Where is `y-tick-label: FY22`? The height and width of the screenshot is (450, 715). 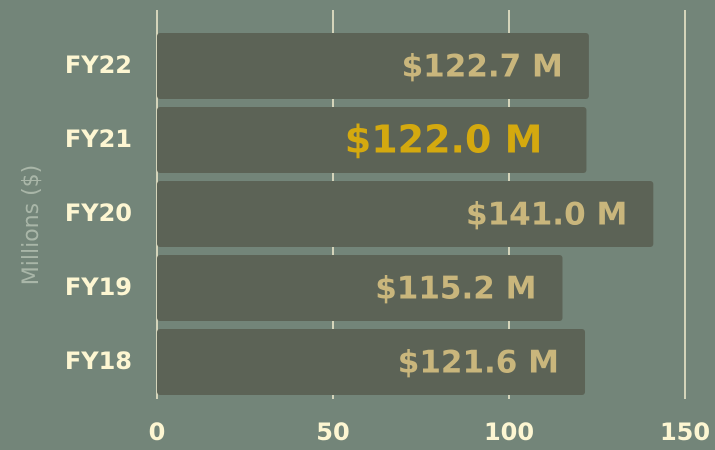 y-tick-label: FY22 is located at coordinates (98, 65).